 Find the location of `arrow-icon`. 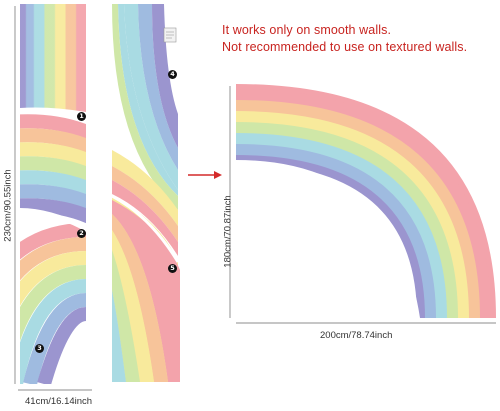

arrow-icon is located at coordinates (205, 175).